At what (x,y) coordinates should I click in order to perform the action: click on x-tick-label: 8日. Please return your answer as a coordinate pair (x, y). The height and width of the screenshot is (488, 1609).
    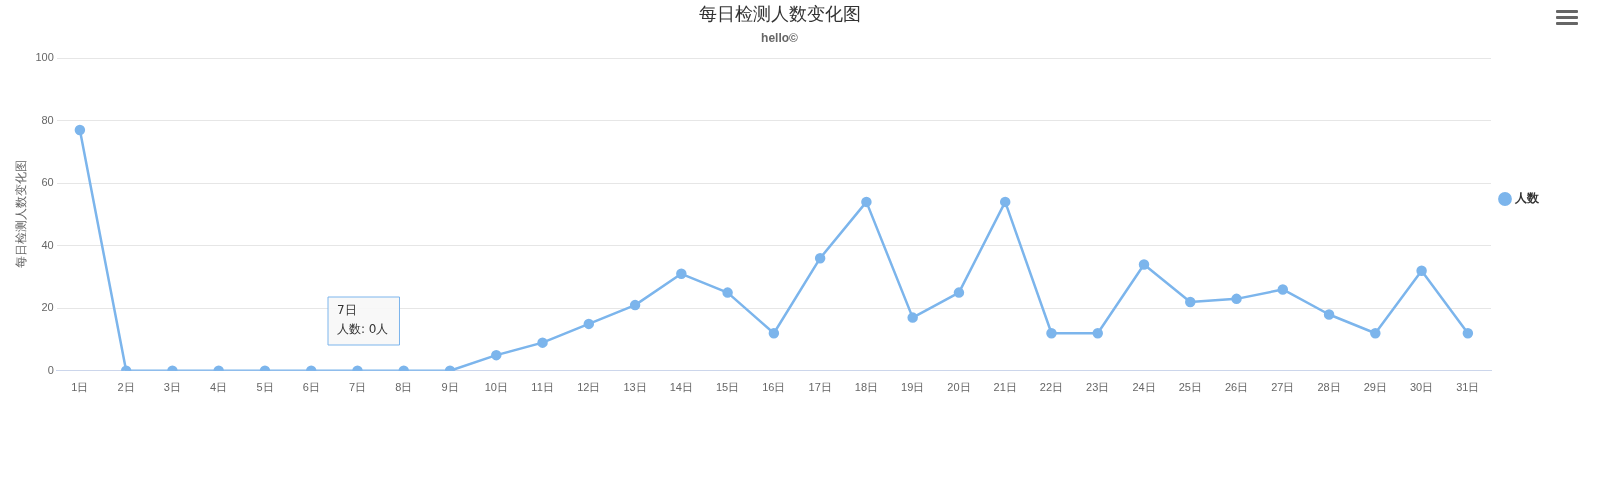
    Looking at the image, I should click on (404, 387).